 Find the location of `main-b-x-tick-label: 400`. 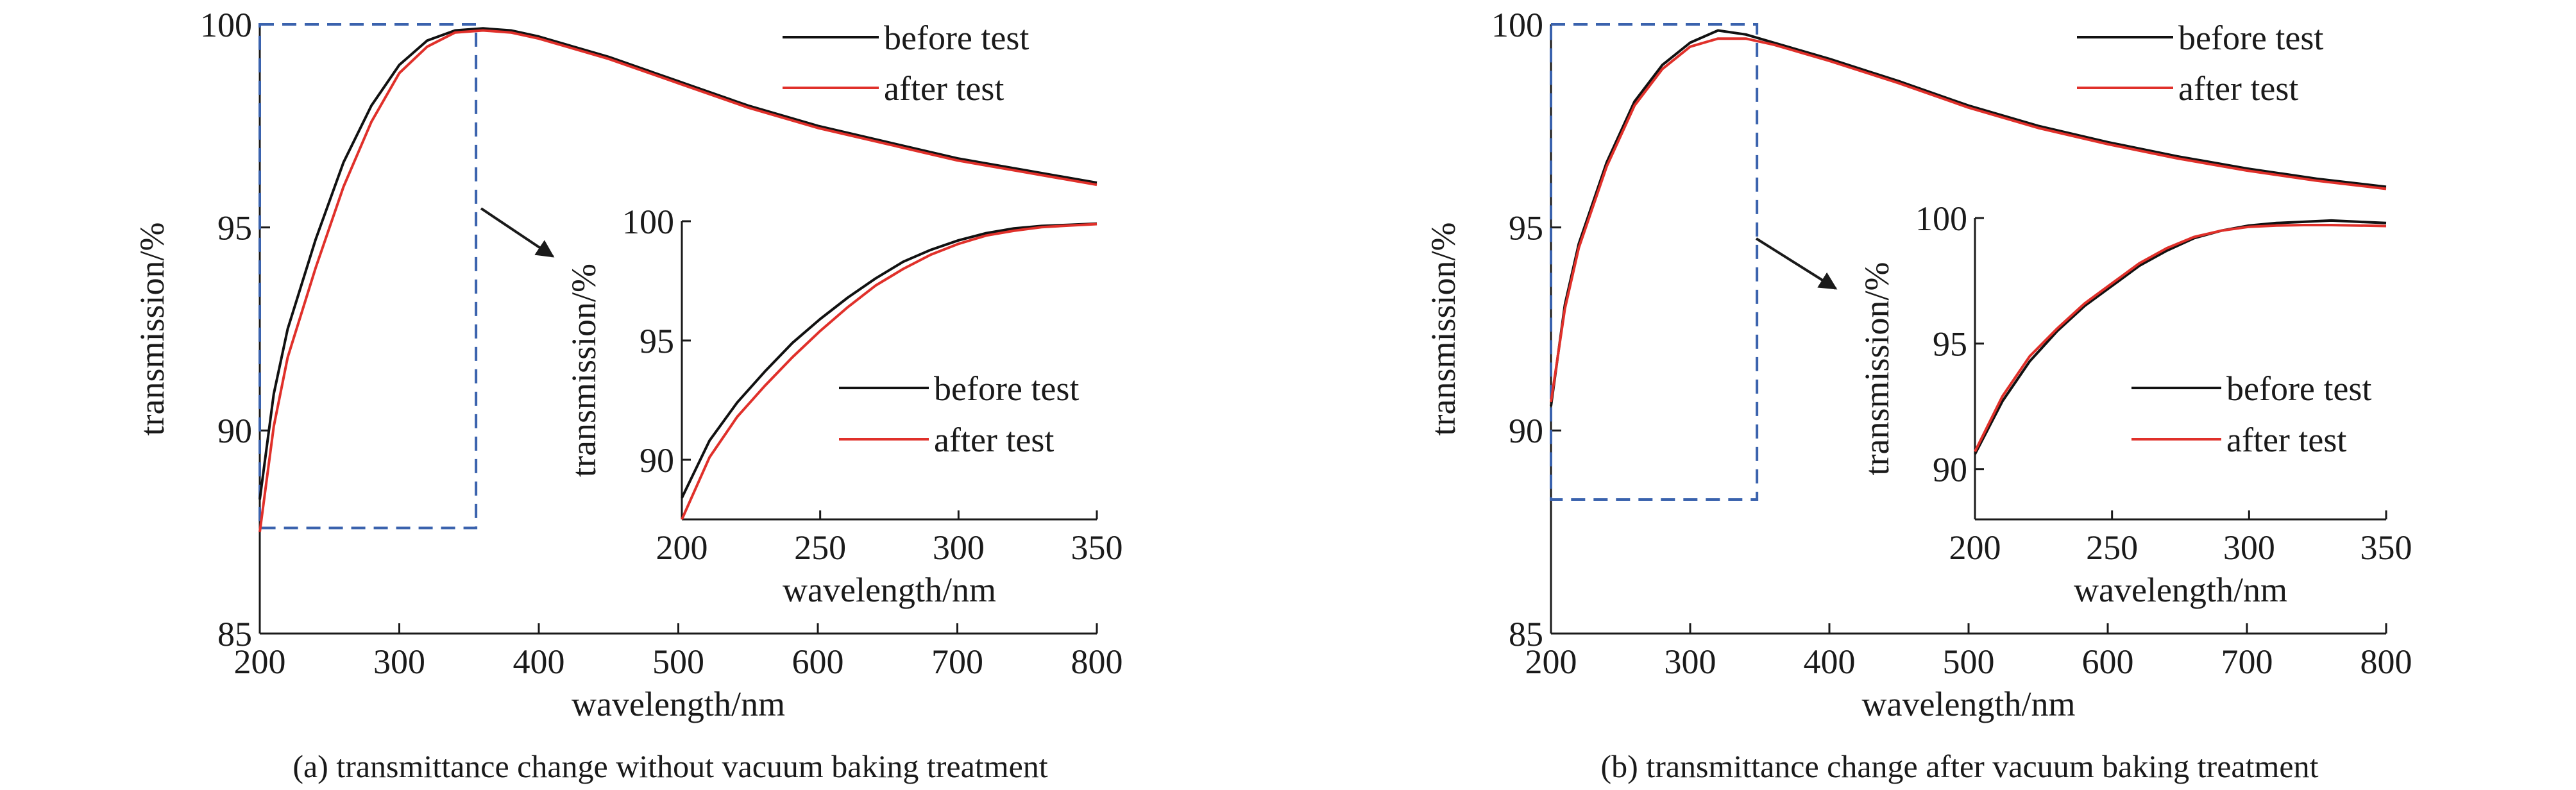

main-b-x-tick-label: 400 is located at coordinates (1830, 662).